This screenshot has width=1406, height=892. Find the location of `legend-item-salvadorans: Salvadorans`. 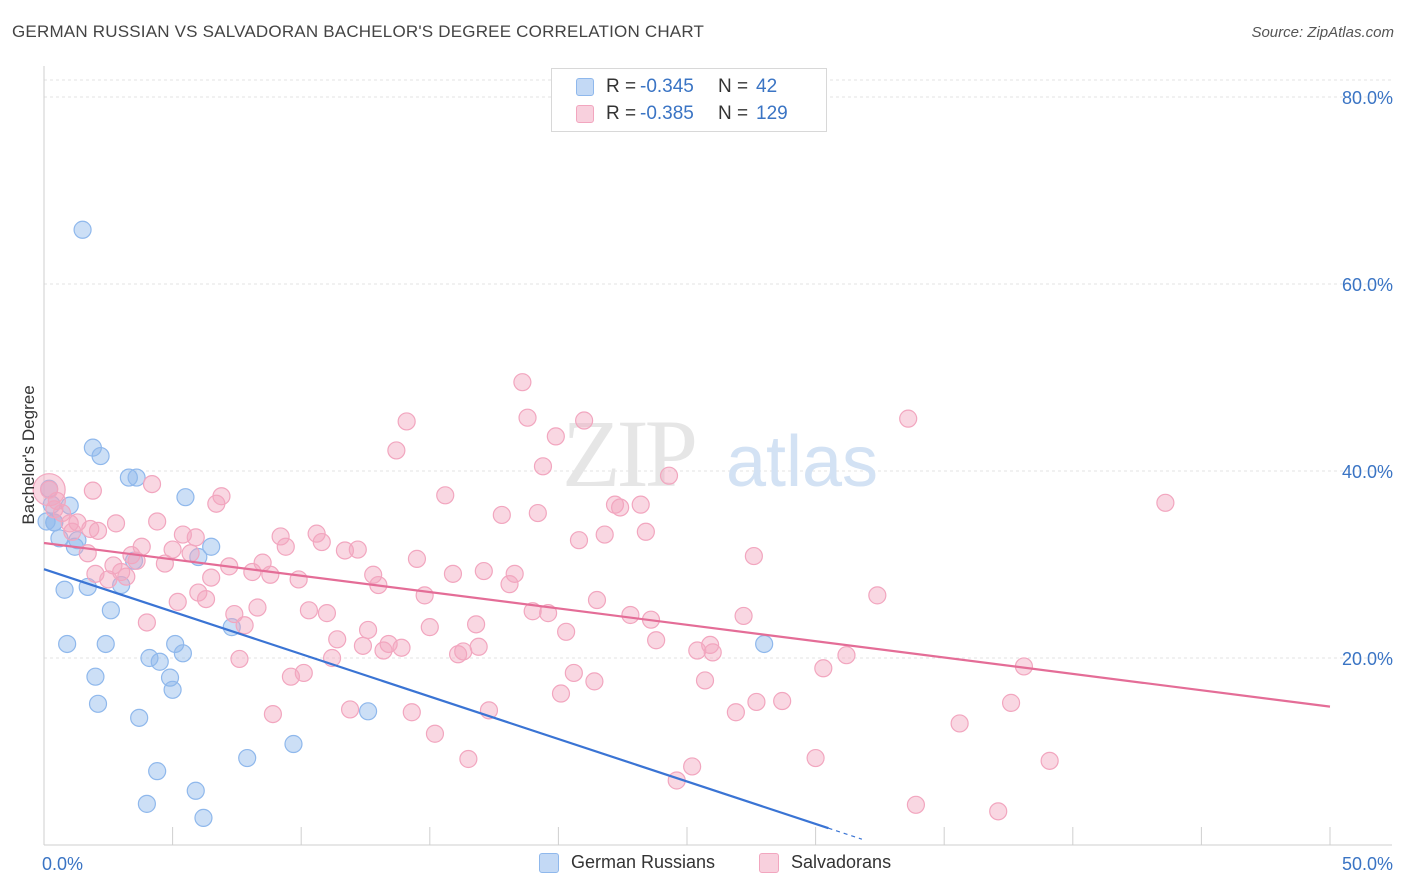

legend-item-salvadorans: Salvadorans is located at coordinates (825, 862).